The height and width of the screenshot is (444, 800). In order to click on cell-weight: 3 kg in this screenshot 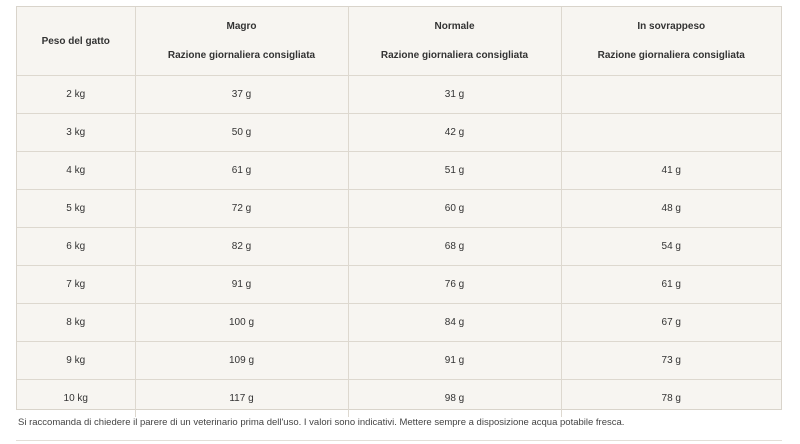, I will do `click(76, 132)`.